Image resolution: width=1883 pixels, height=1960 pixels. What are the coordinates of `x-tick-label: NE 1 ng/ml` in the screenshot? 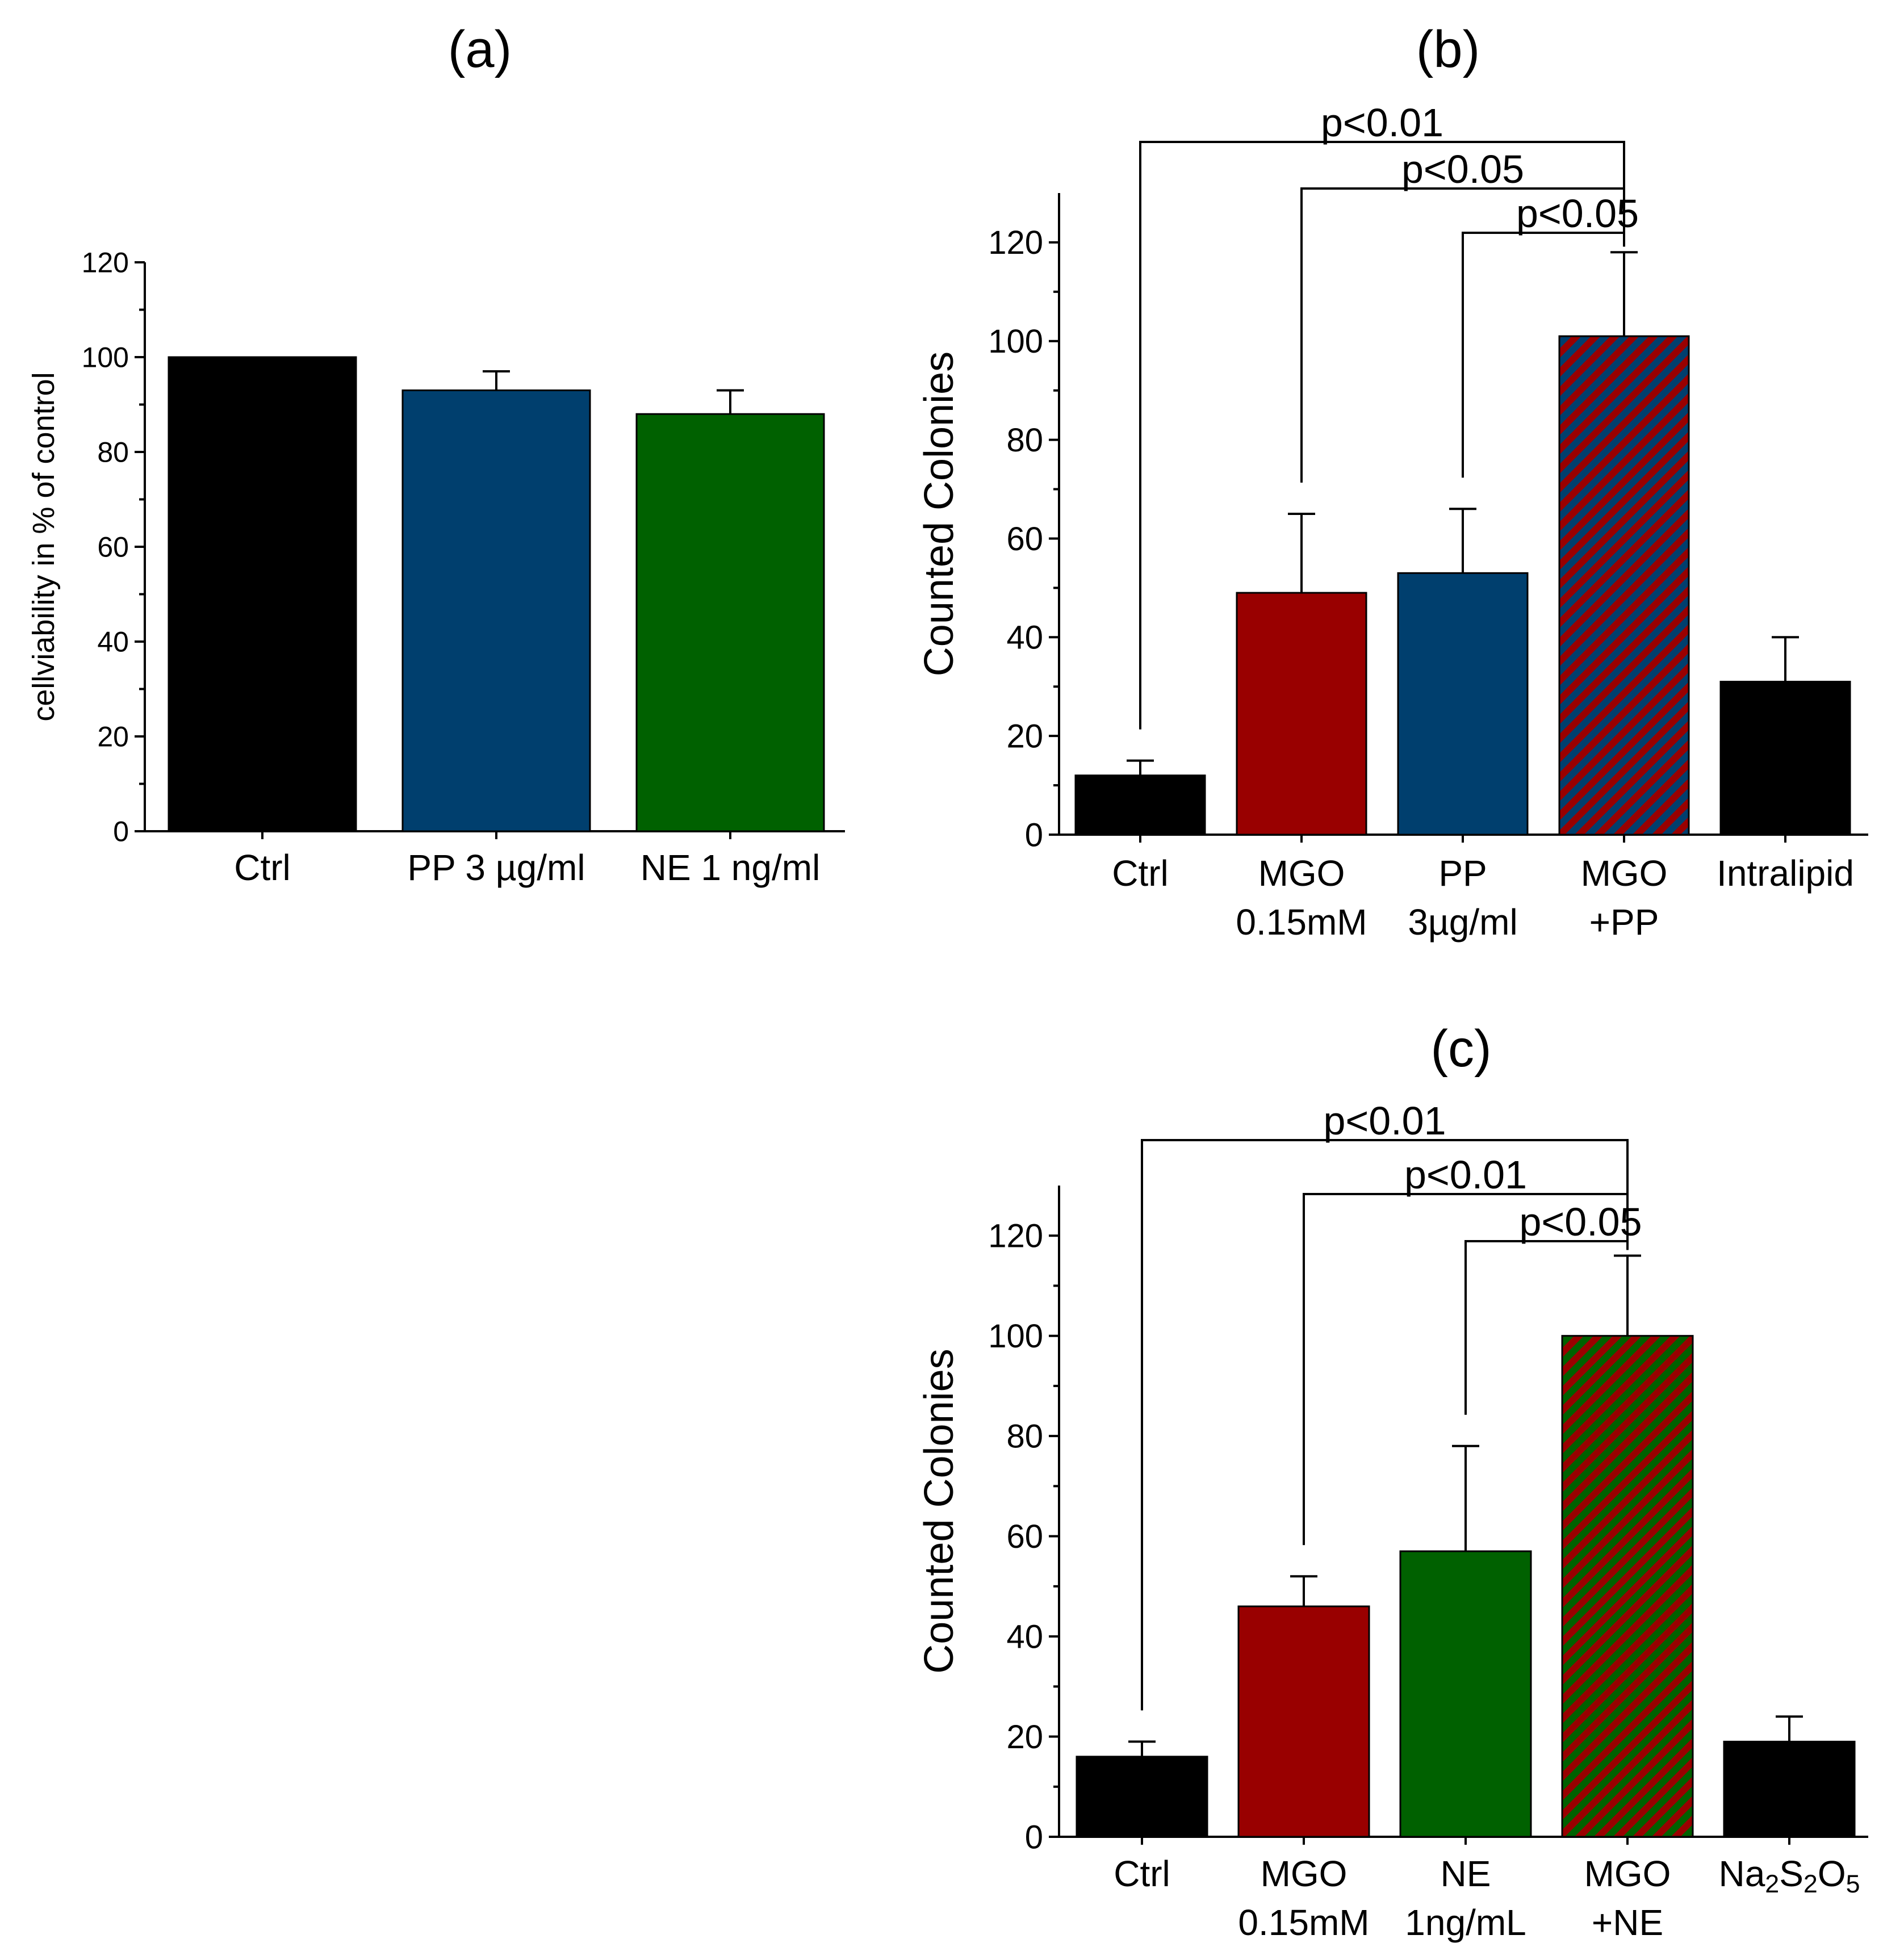 It's located at (731, 867).